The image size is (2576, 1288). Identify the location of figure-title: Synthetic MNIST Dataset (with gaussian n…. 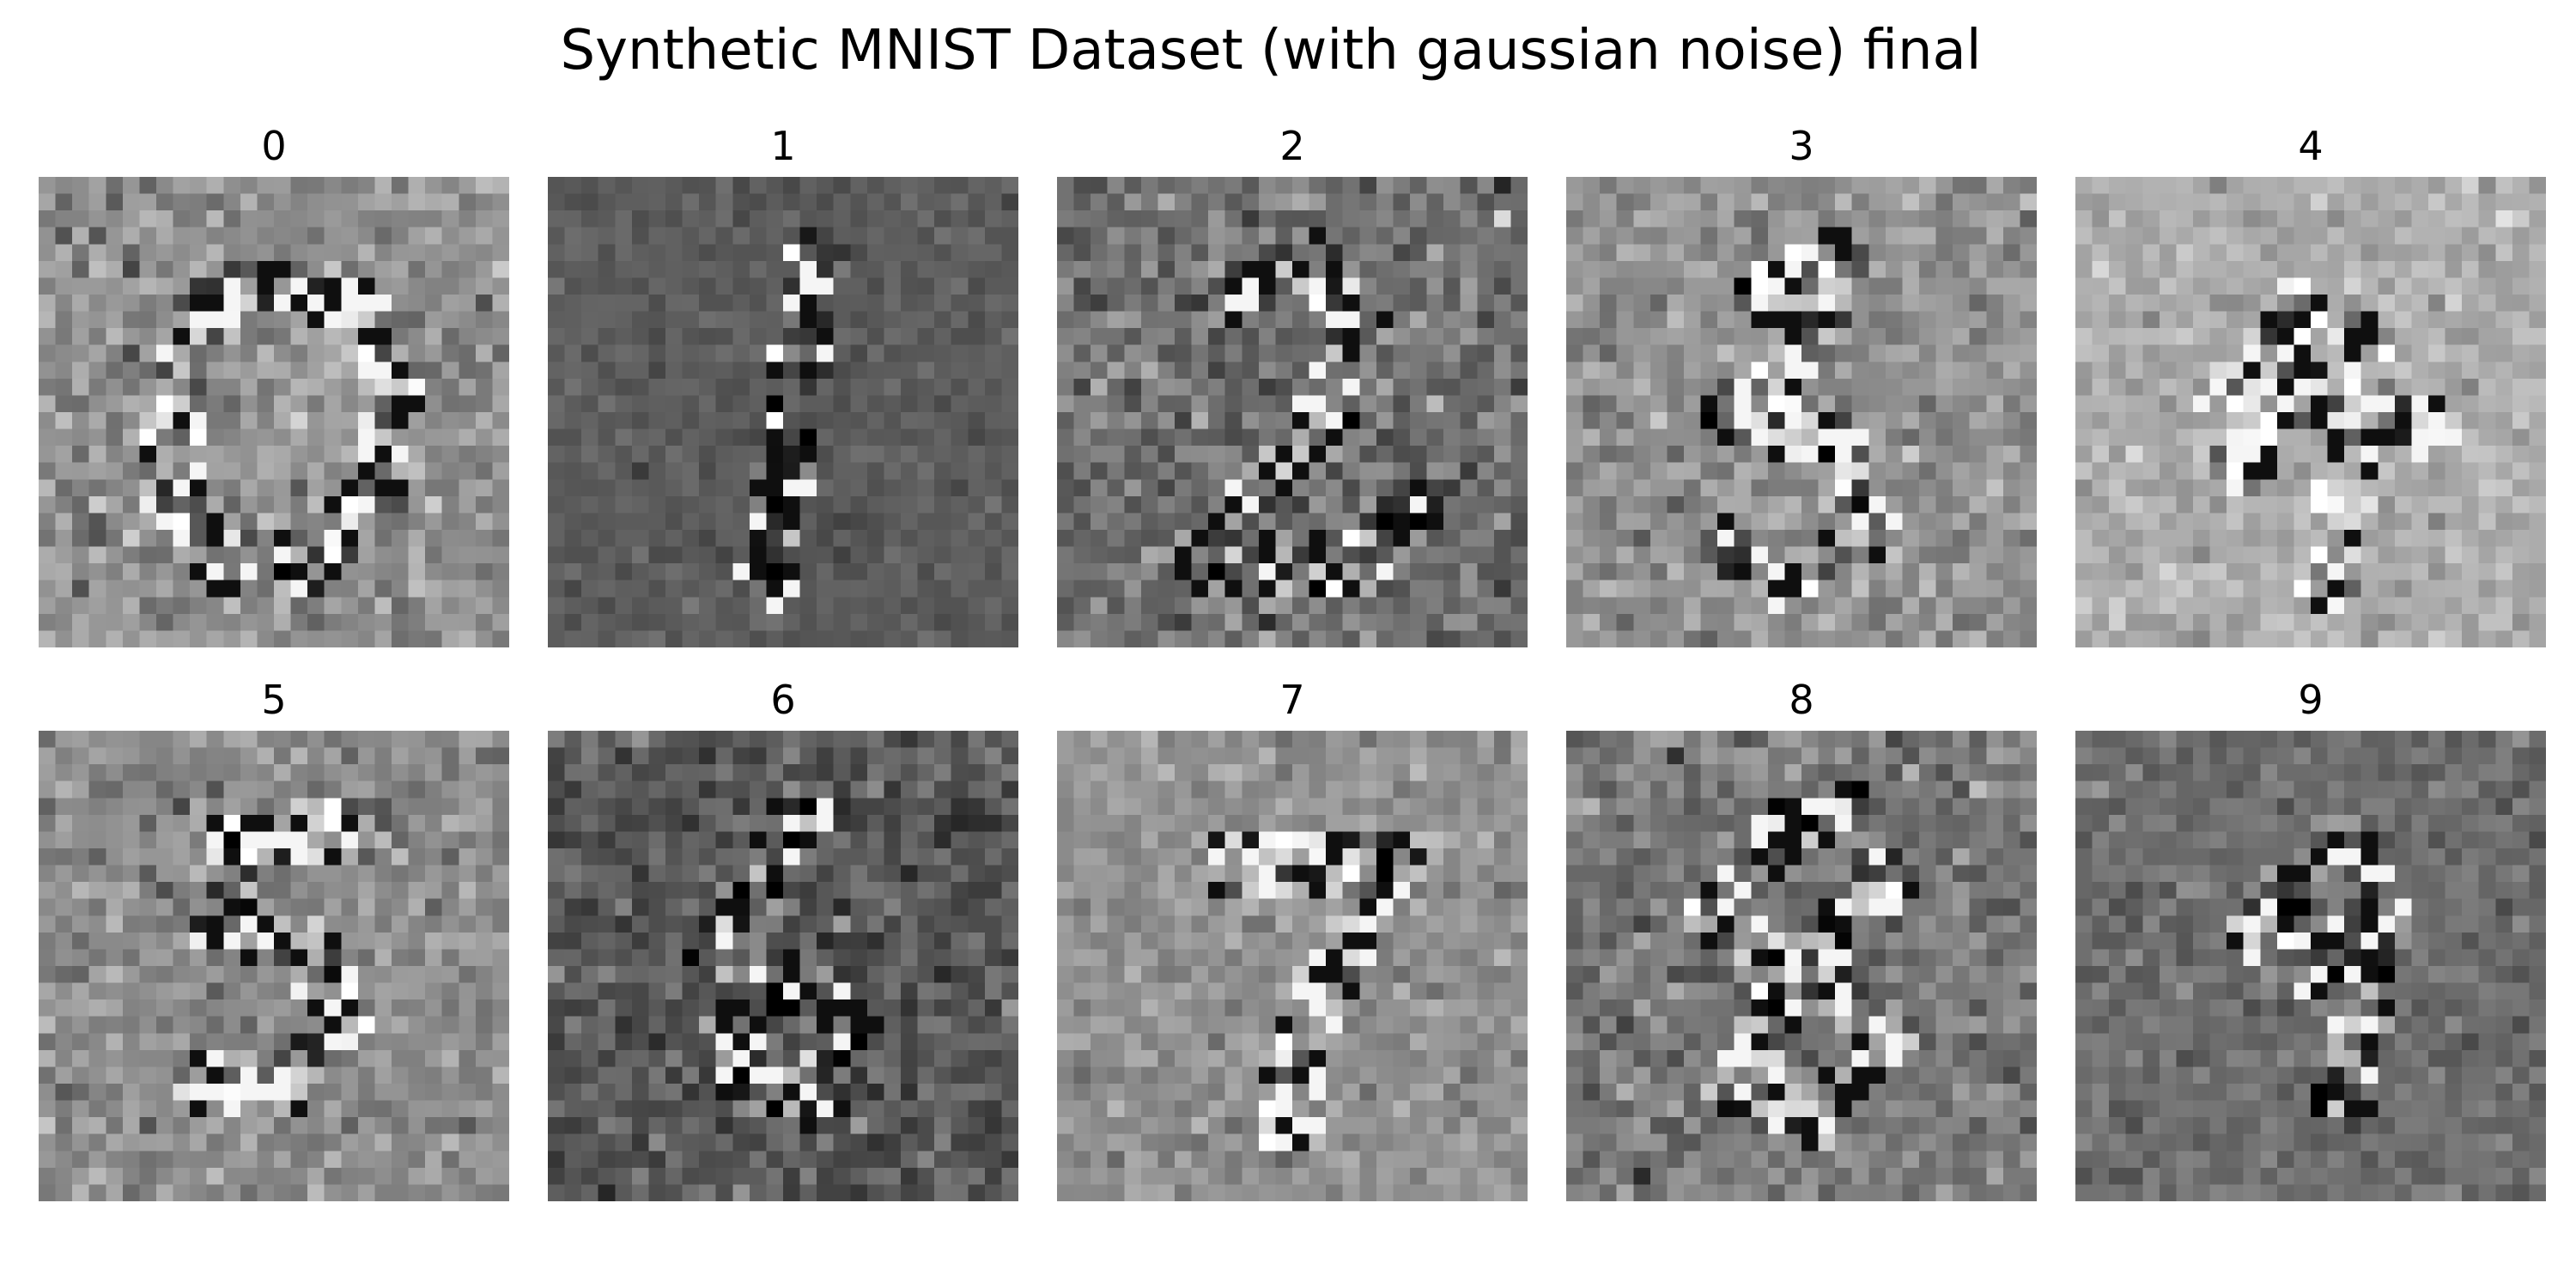
(1271, 50).